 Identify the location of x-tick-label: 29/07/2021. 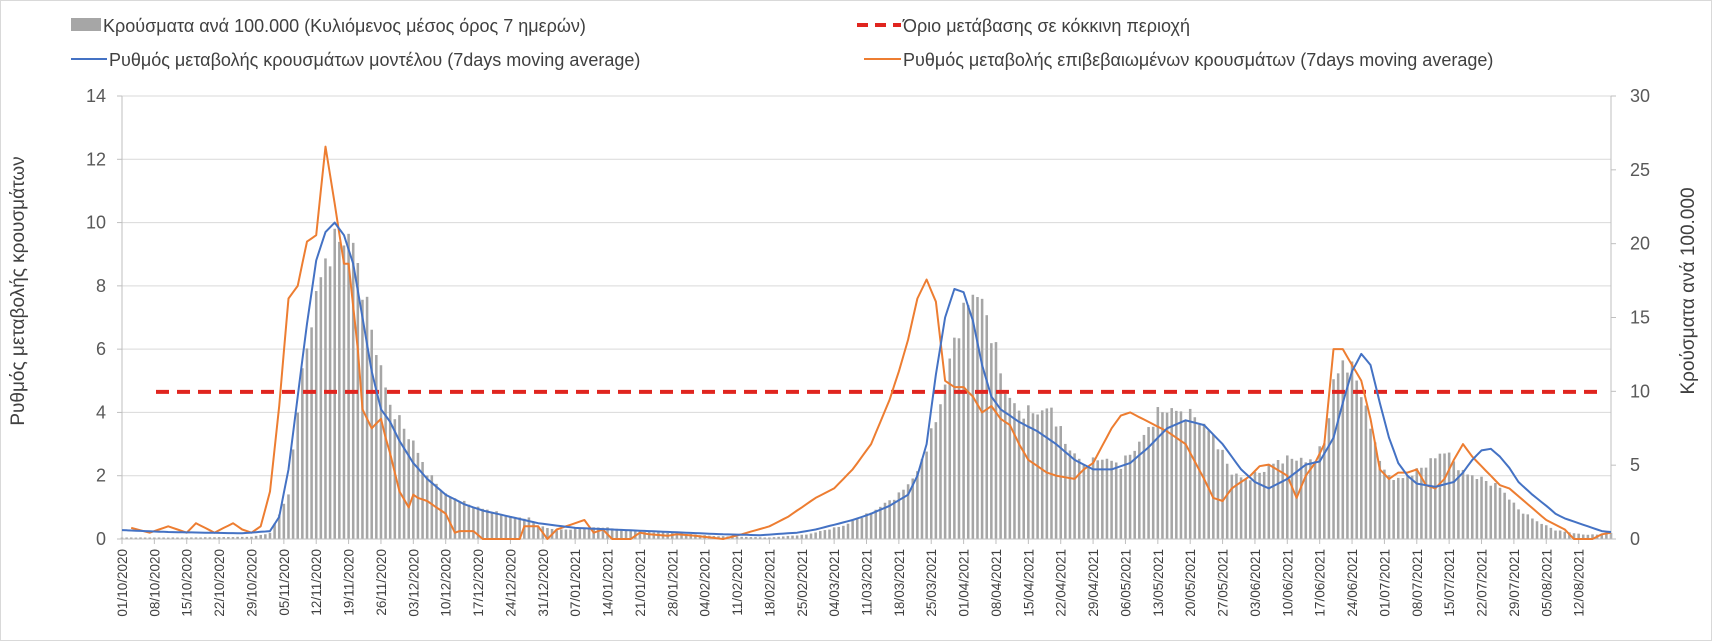
(1514, 583).